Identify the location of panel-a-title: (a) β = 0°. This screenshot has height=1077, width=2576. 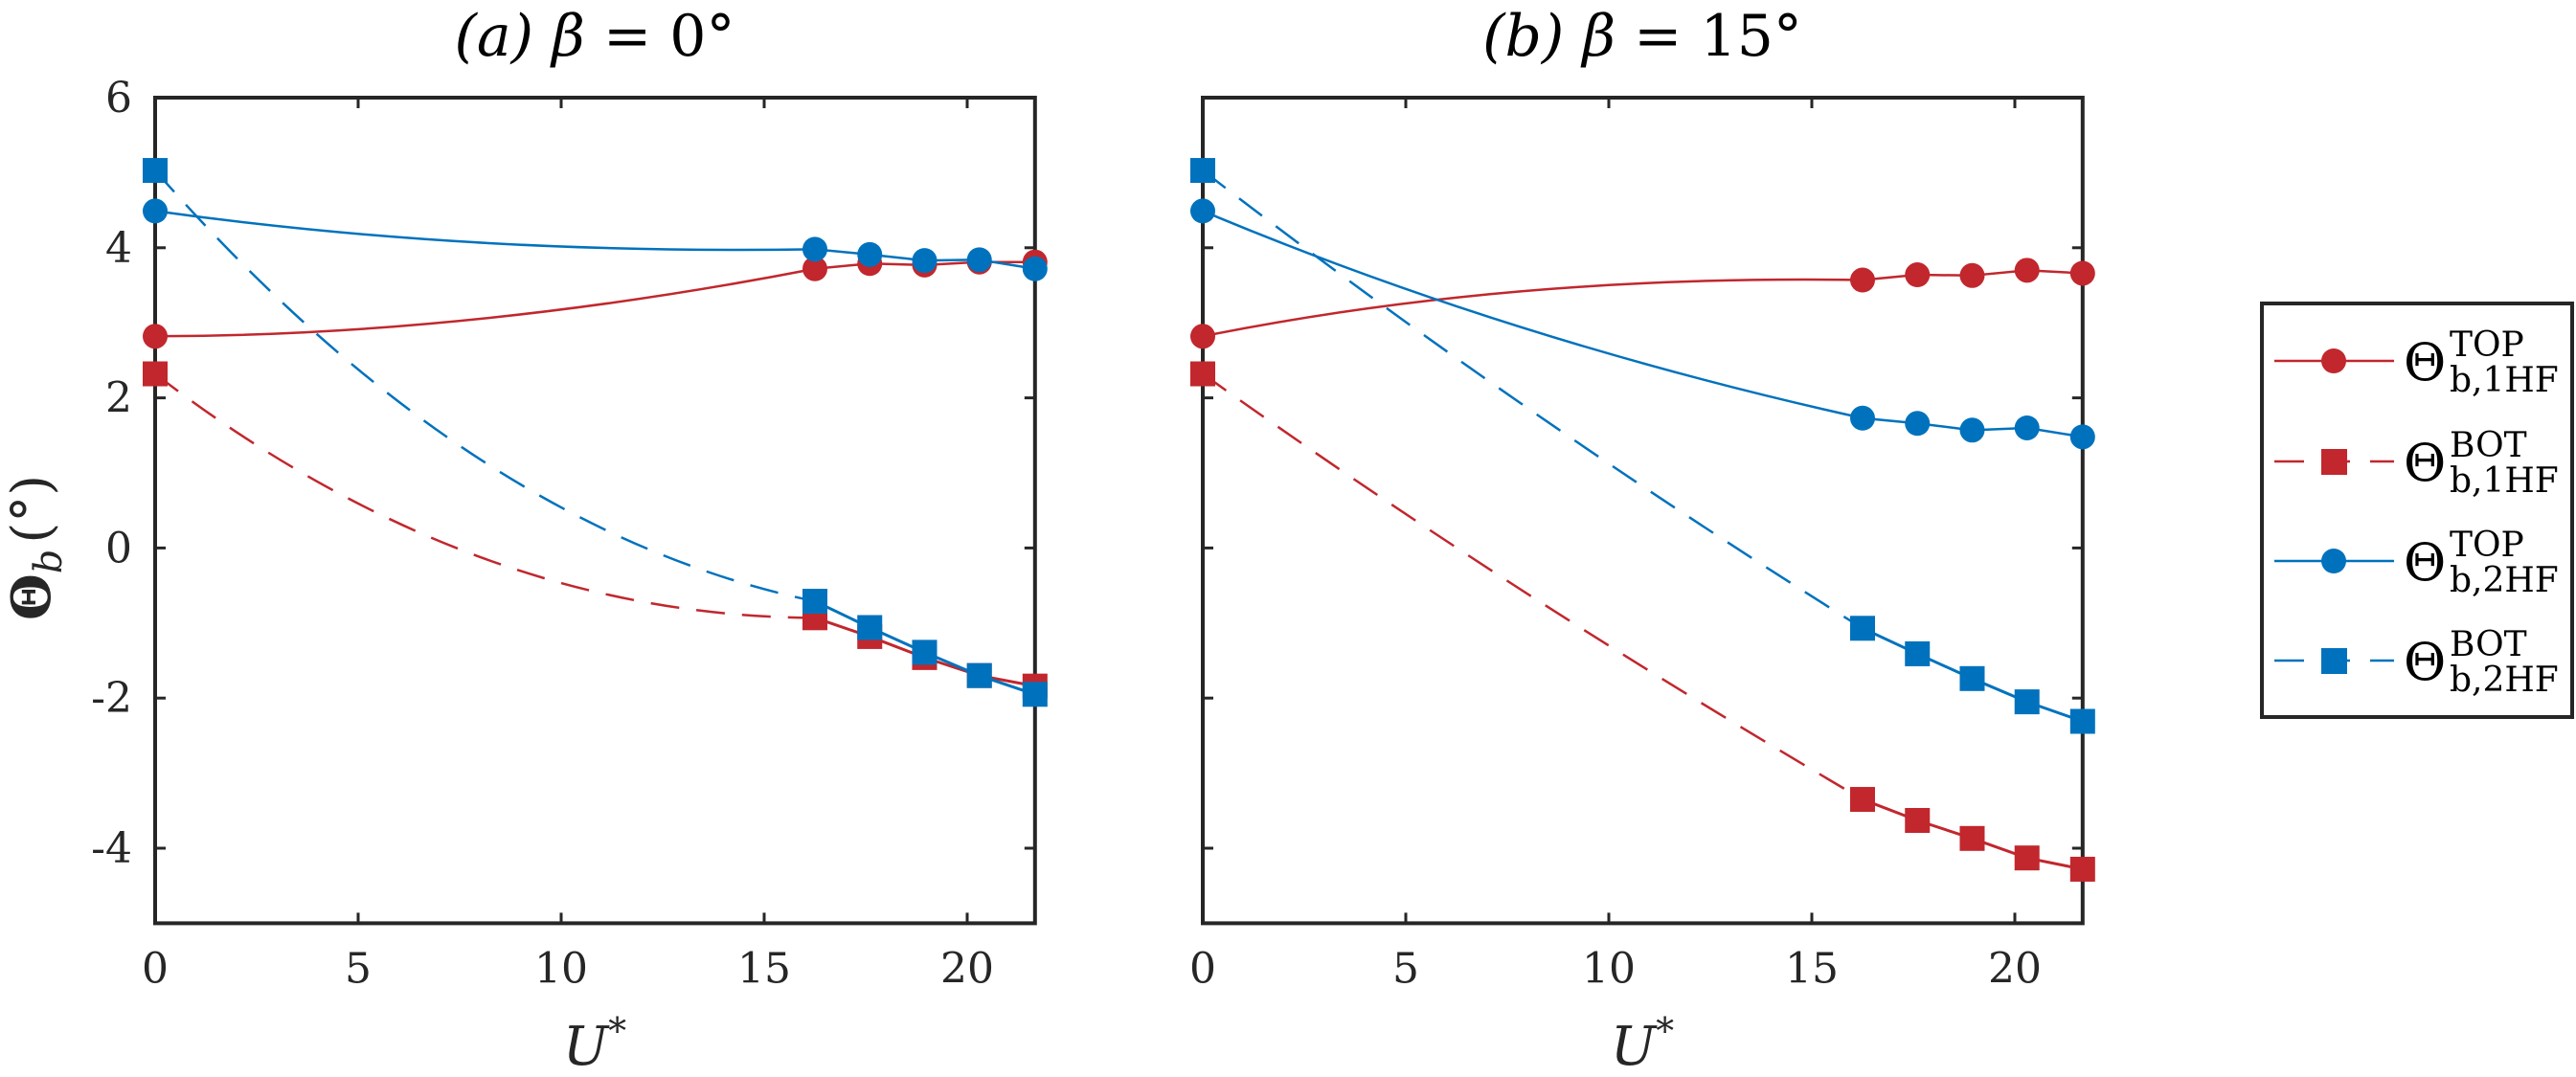
(595, 36).